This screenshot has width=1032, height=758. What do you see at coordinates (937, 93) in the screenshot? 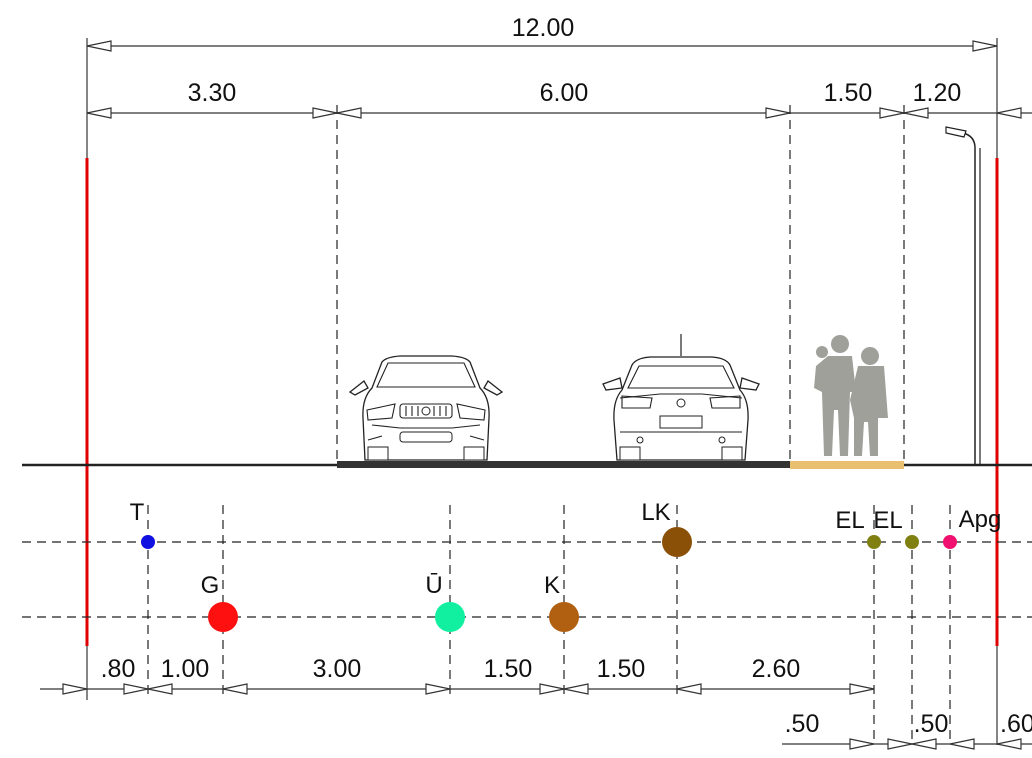
I see `dim-segment-4: 1.20` at bounding box center [937, 93].